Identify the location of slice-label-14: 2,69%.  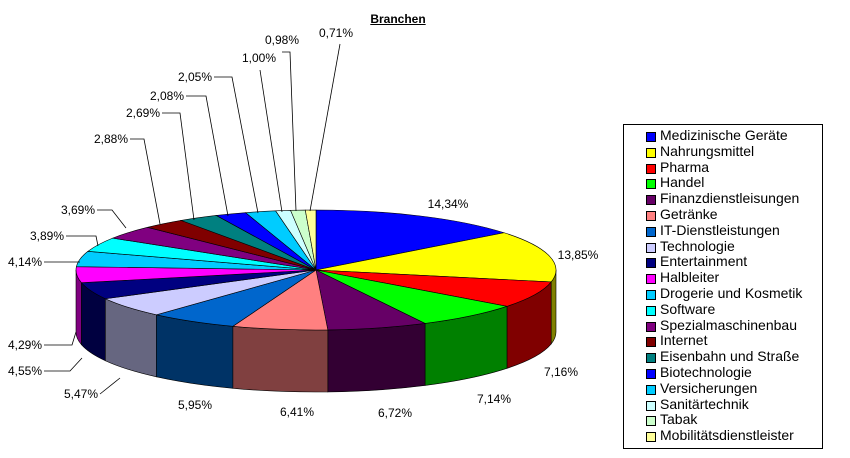
(143, 113).